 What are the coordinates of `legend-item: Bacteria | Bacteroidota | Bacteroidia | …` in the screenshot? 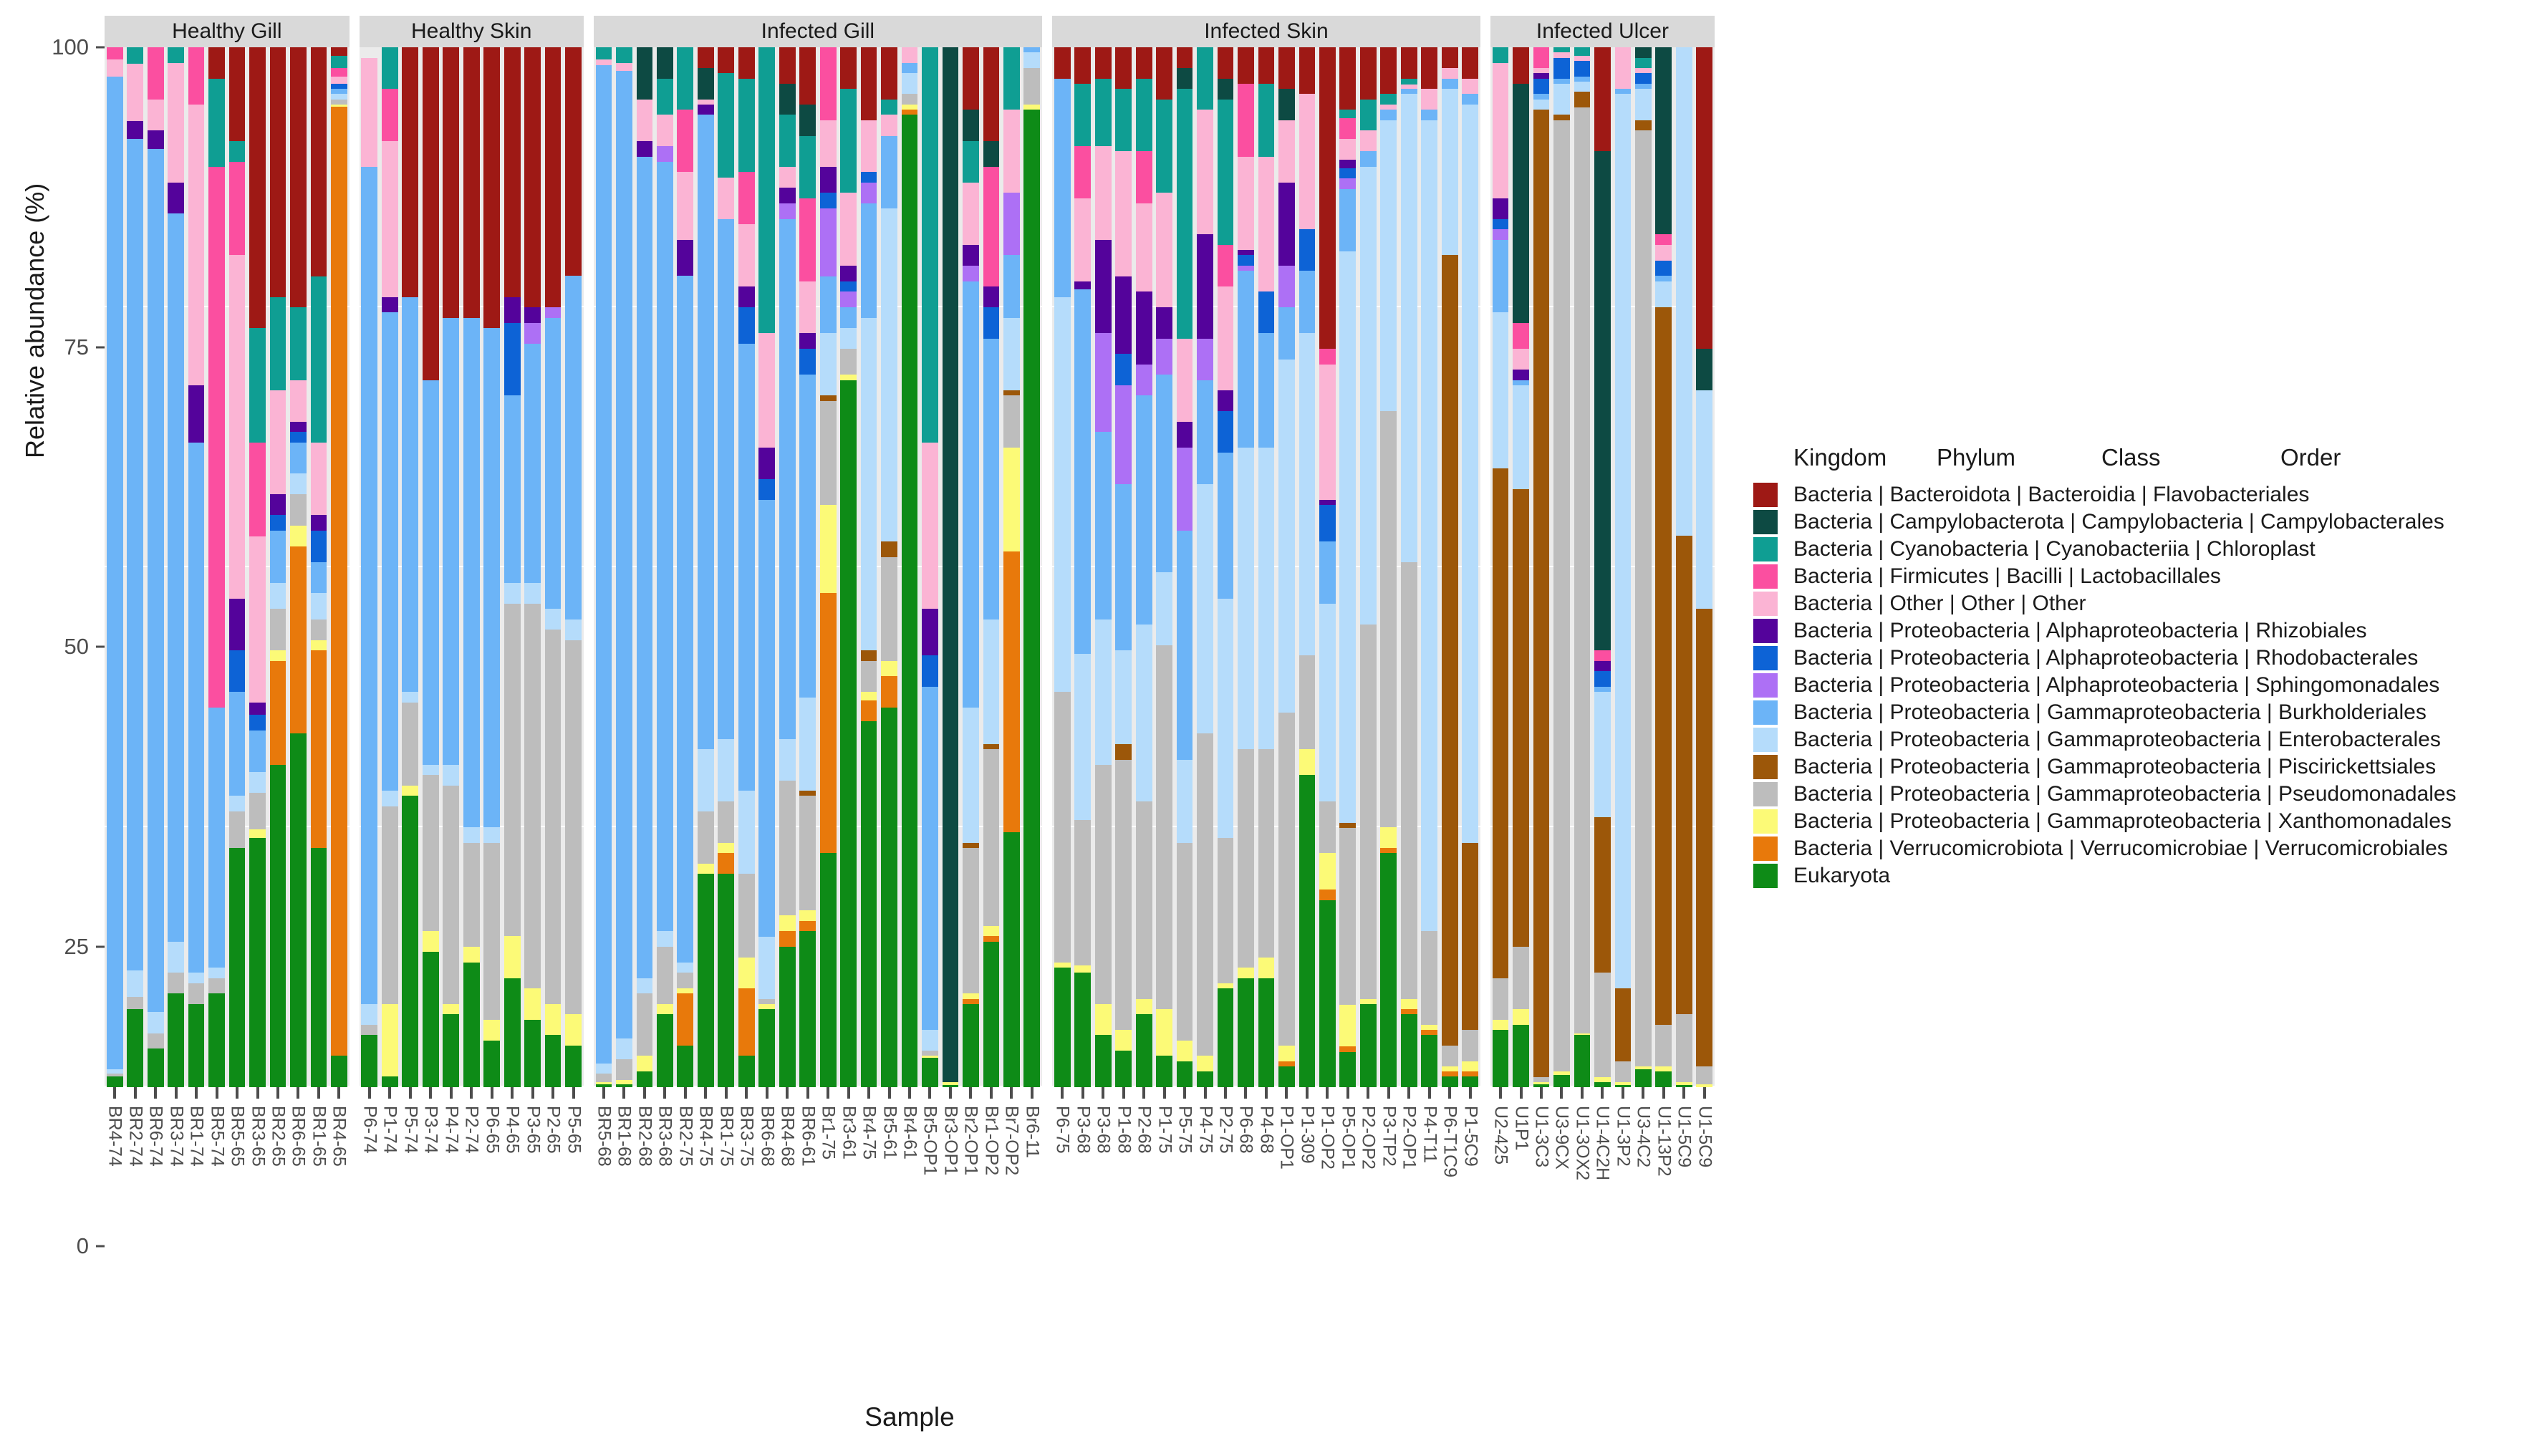 It's located at (2143, 494).